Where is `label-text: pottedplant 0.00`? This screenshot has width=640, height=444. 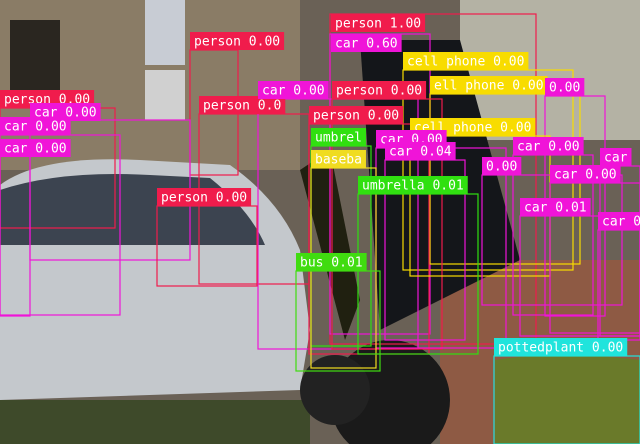
label-text: pottedplant 0.00 is located at coordinates (560, 348).